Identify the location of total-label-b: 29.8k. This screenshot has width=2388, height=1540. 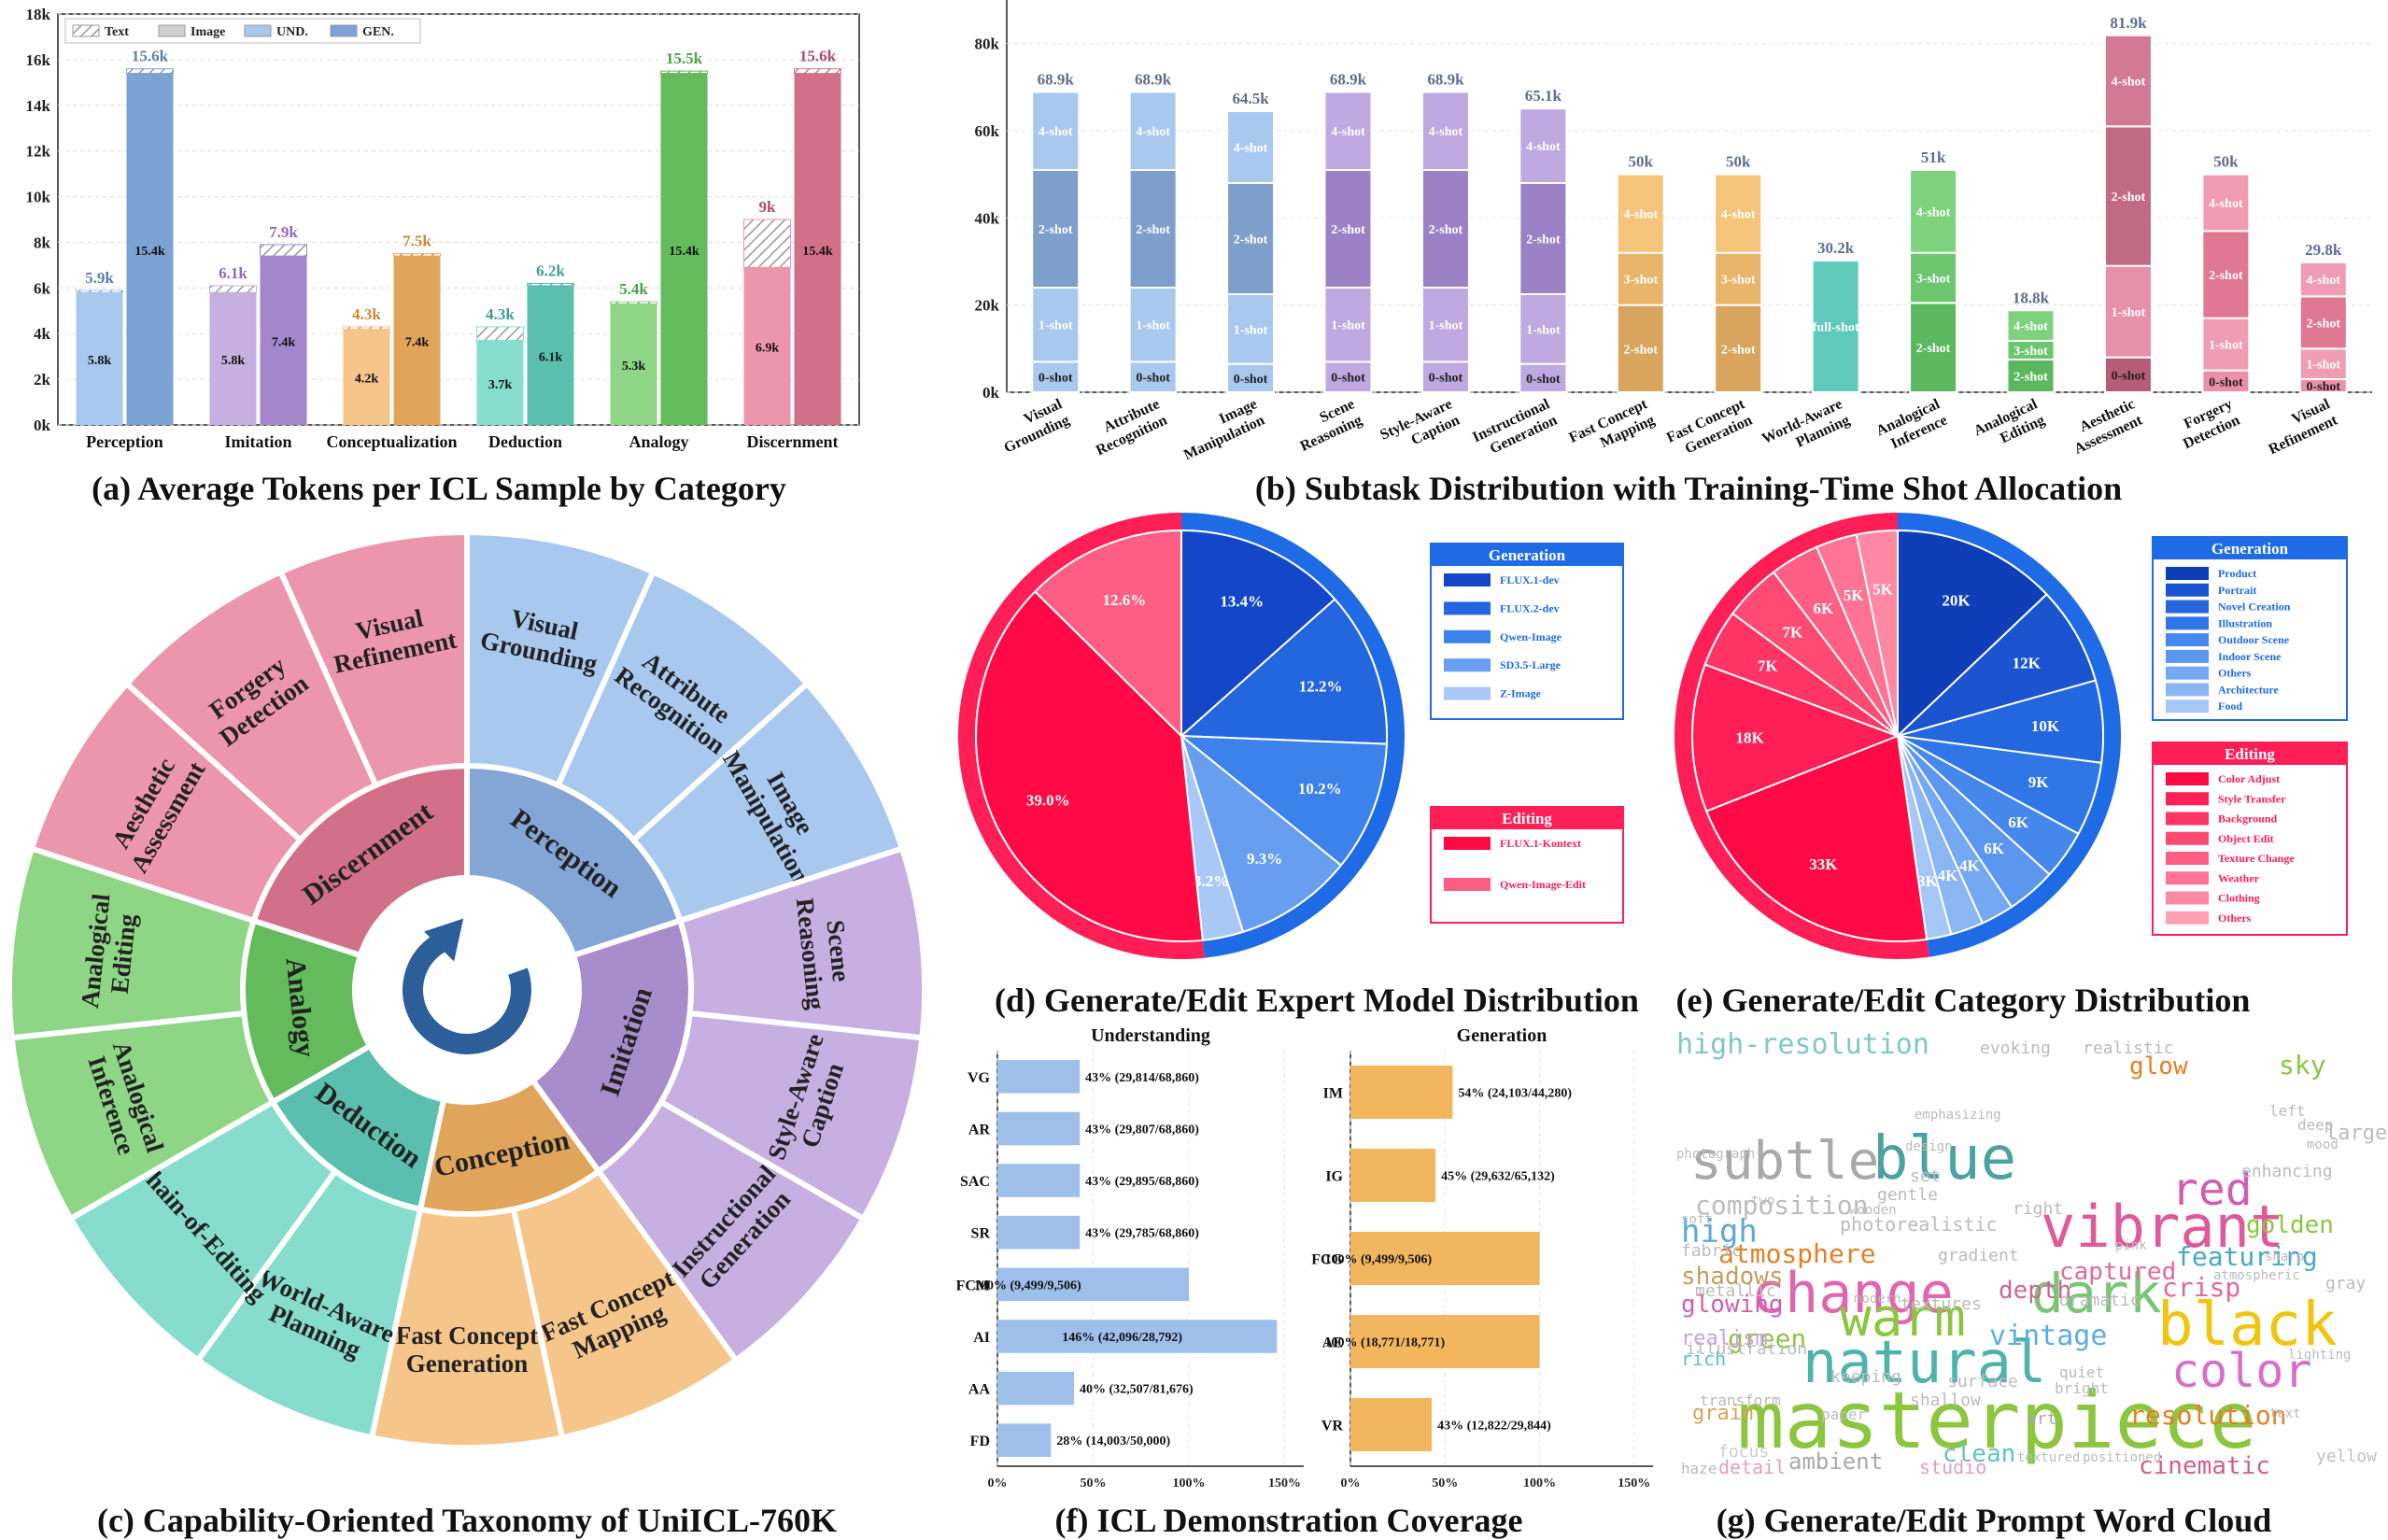
(2323, 250).